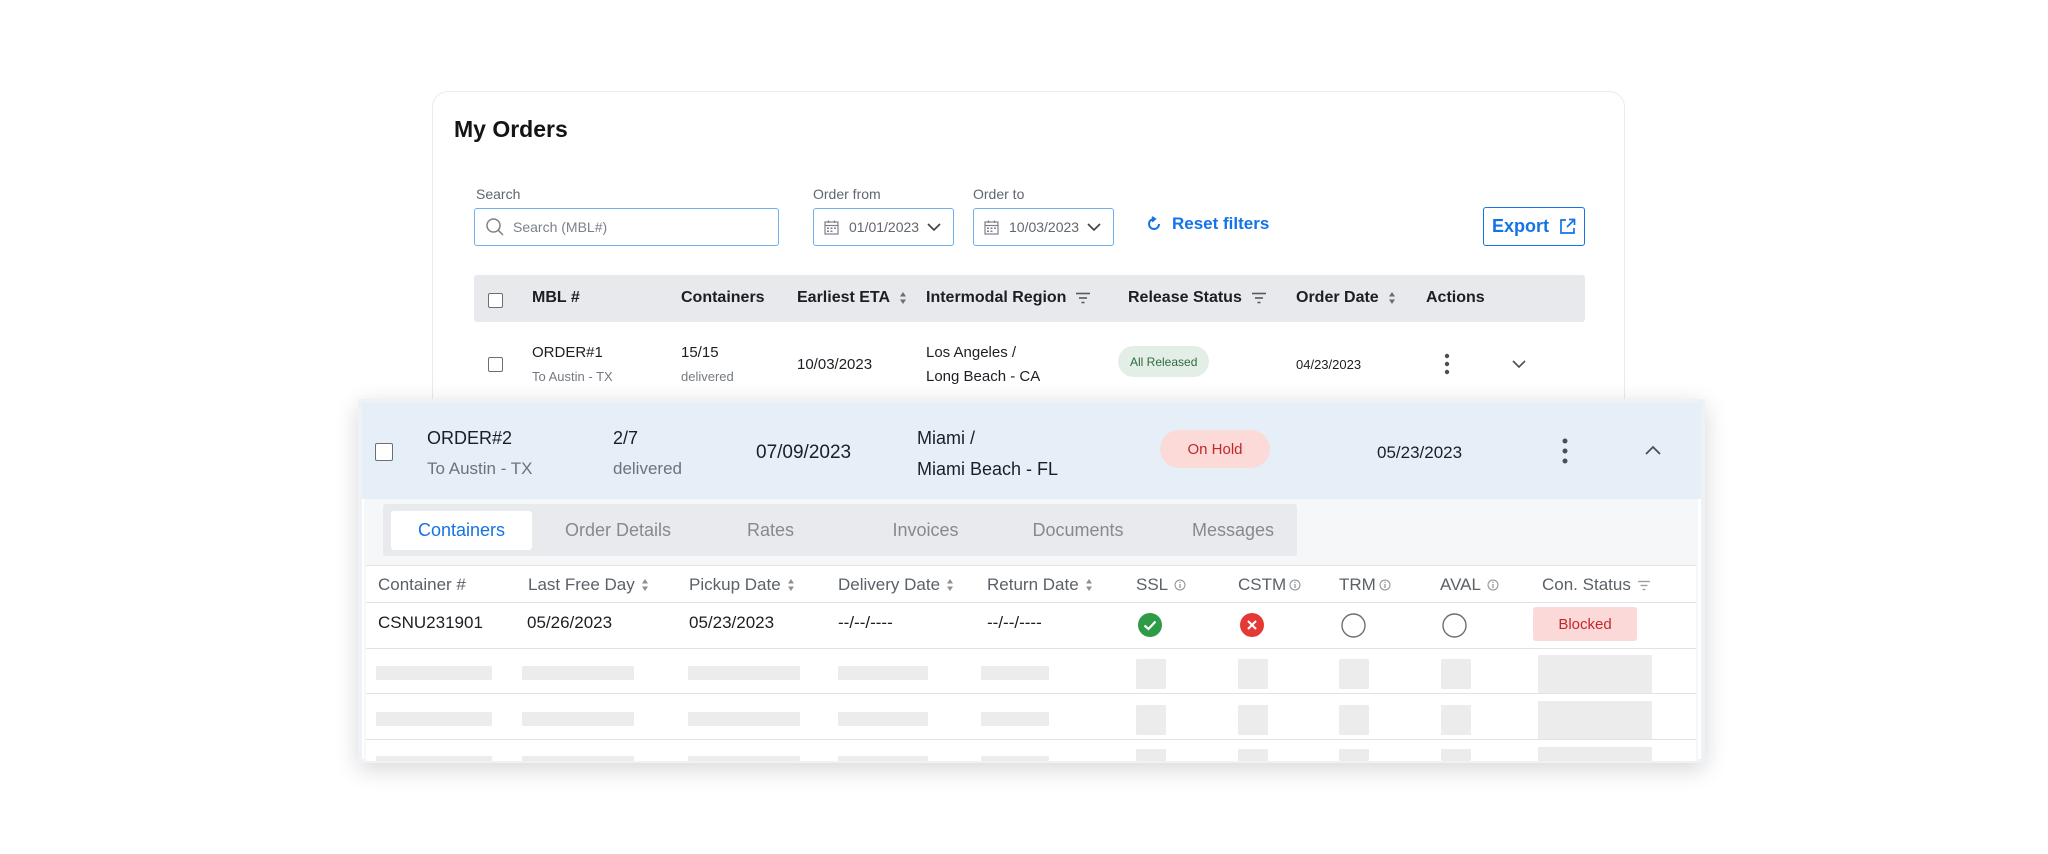 This screenshot has width=2048, height=854. I want to click on tab-containers: Containers, so click(461, 530).